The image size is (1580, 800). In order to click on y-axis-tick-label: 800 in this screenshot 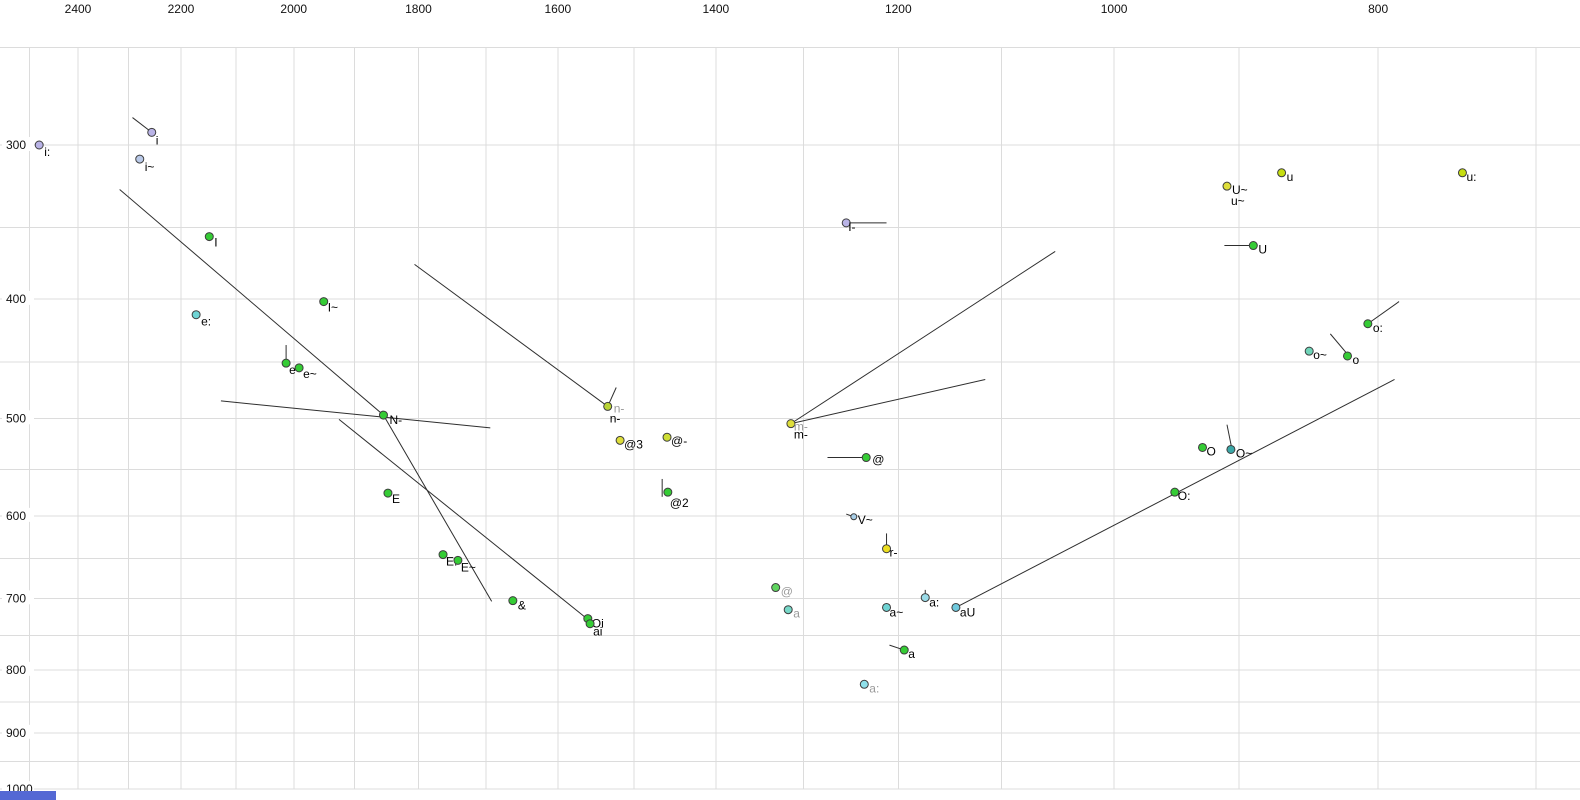, I will do `click(16, 670)`.